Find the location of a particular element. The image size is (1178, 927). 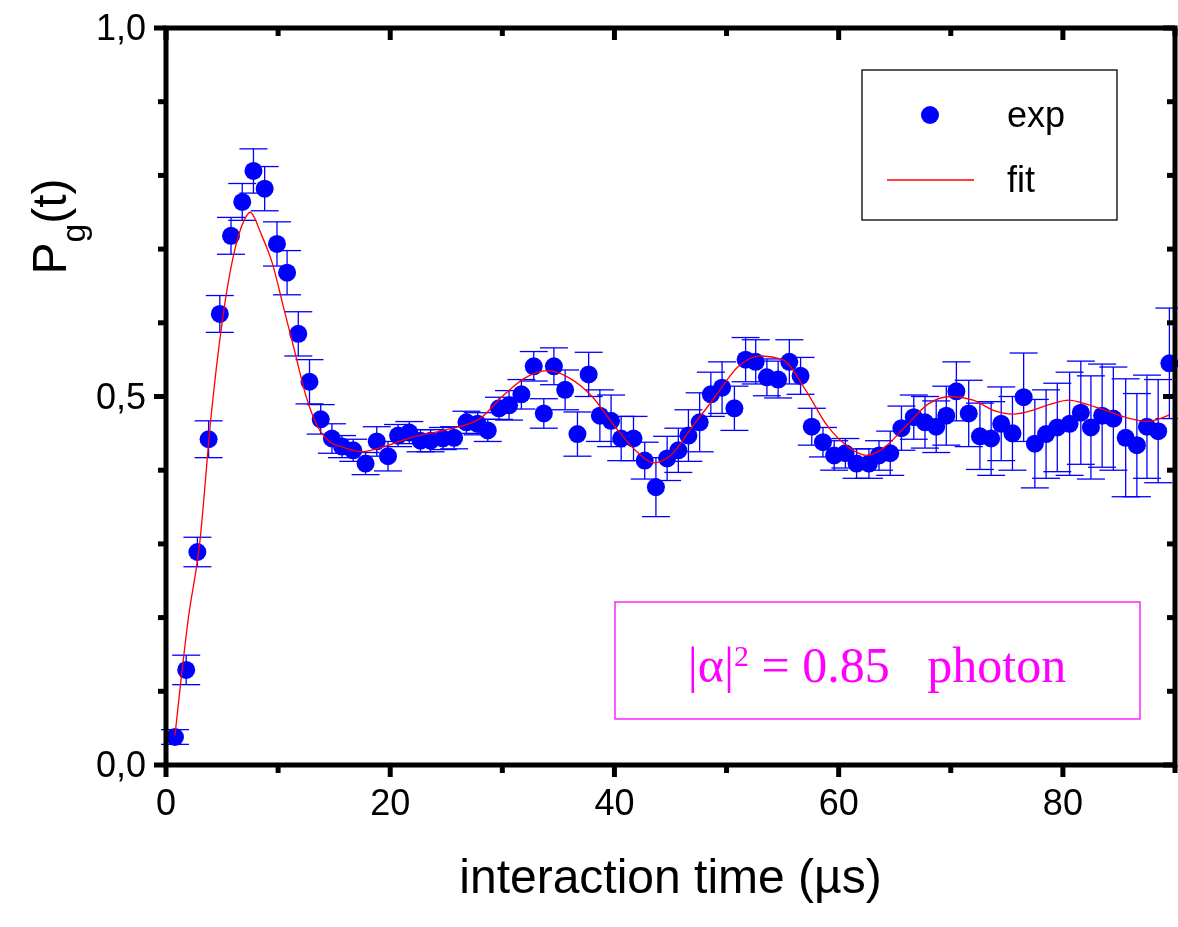

y-tick-label: 0,0 is located at coordinates (120, 764).